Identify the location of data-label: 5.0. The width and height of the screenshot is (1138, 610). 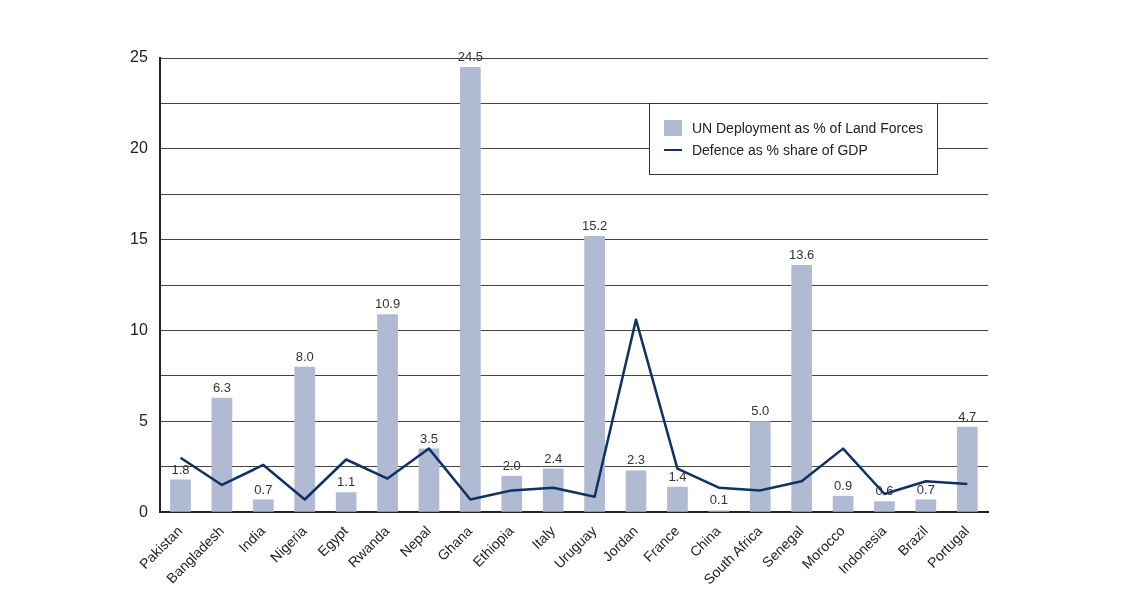
(760, 411).